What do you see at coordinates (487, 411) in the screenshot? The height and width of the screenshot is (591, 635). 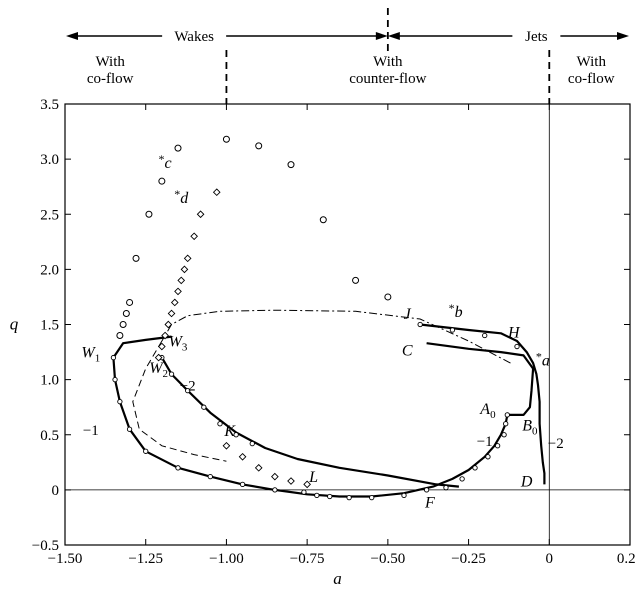 I see `annotation-5: A0` at bounding box center [487, 411].